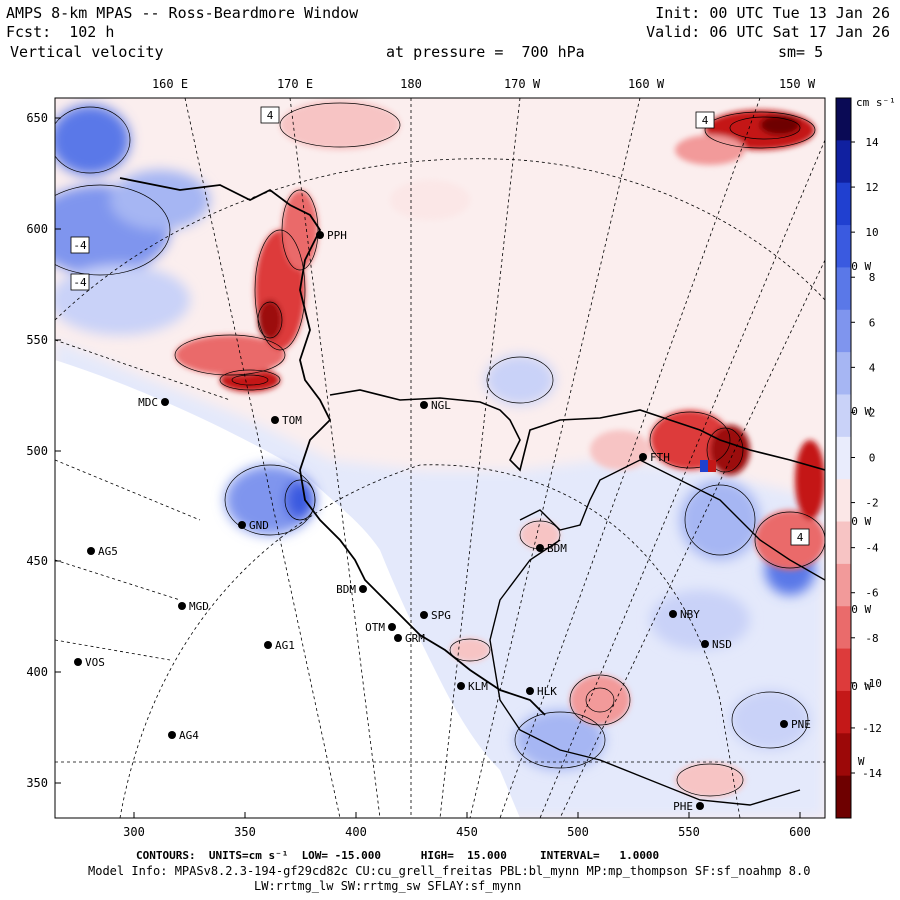 This screenshot has height=900, width=900. I want to click on colorbar-units: cm s⁻¹, so click(876, 102).